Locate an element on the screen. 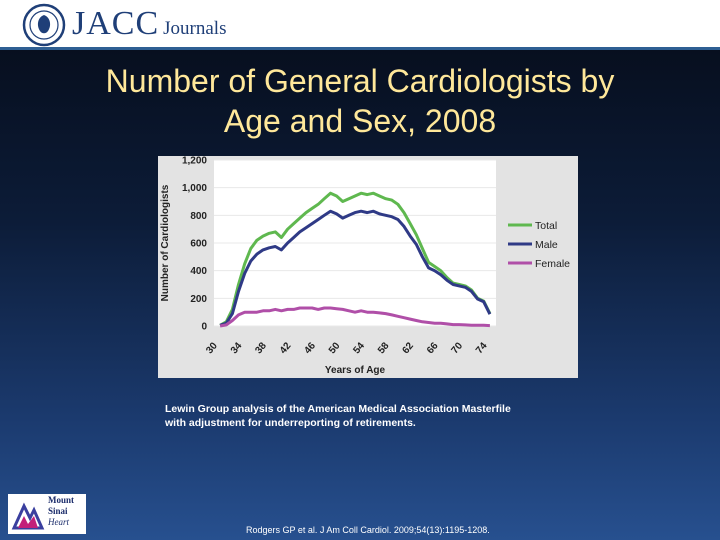 This screenshot has height=540, width=720. x-tick-label: 42 is located at coordinates (286, 348).